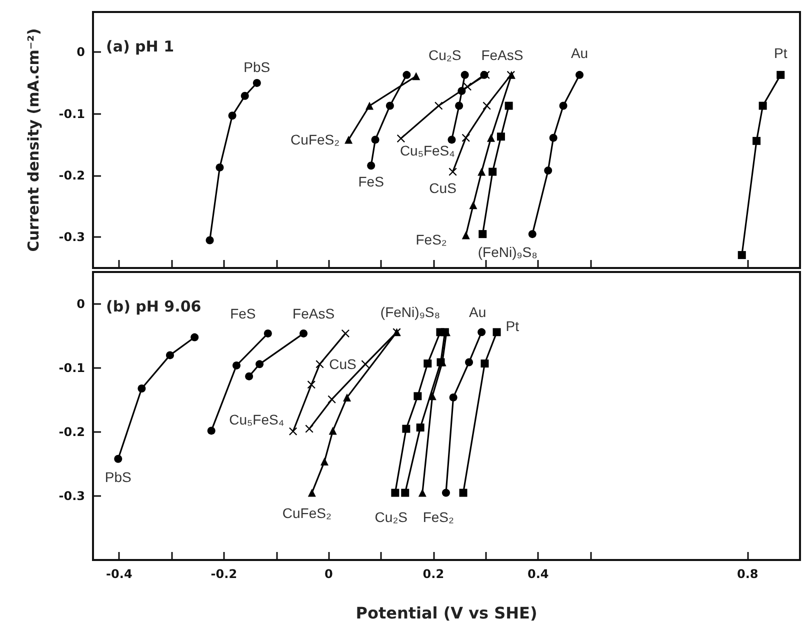  What do you see at coordinates (328, 574) in the screenshot?
I see `x-tick-label: 0` at bounding box center [328, 574].